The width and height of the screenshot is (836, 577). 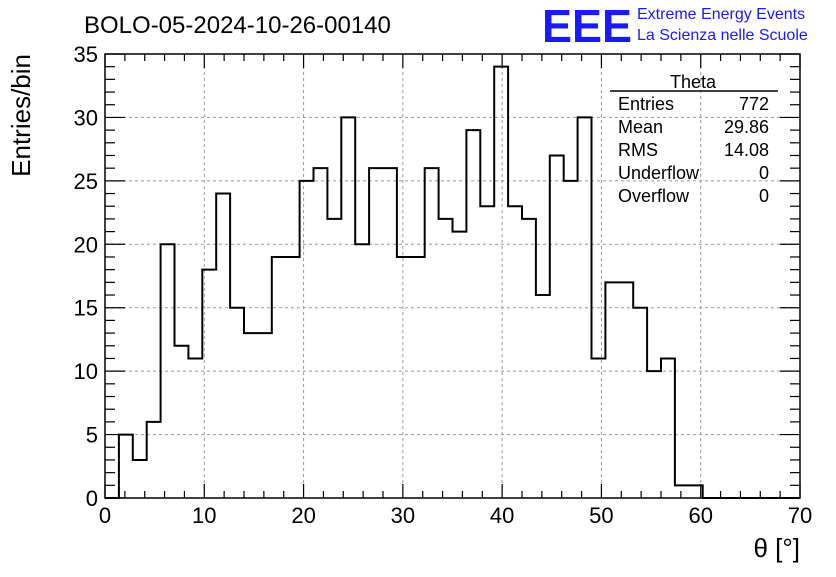 What do you see at coordinates (640, 127) in the screenshot?
I see `stats-row-label: Mean` at bounding box center [640, 127].